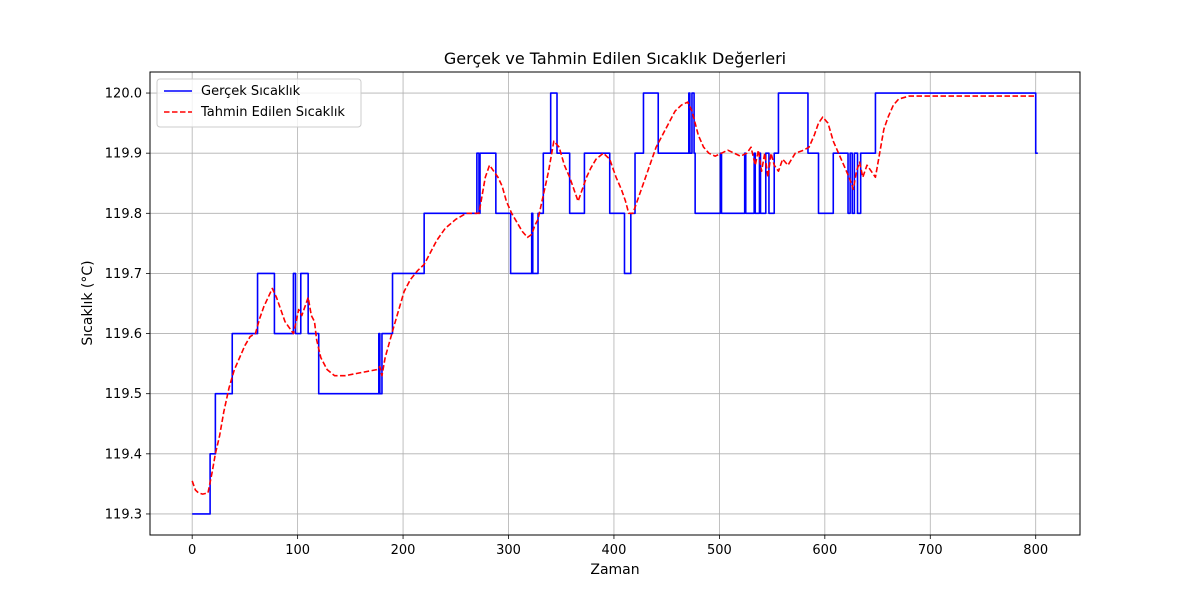  I want to click on x-tick-label: 100, so click(297, 550).